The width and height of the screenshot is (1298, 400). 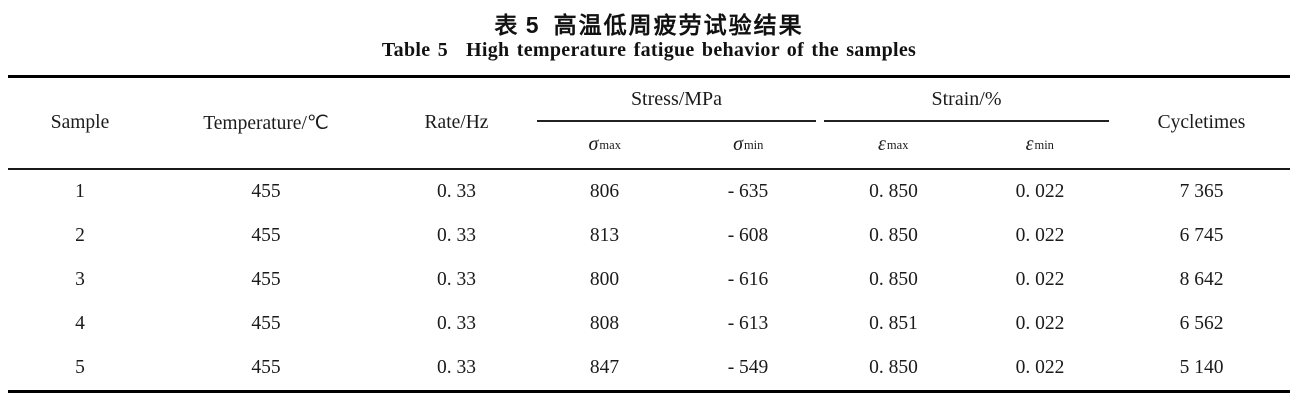 What do you see at coordinates (1201, 235) in the screenshot?
I see `cell-cycletimes: 6 745` at bounding box center [1201, 235].